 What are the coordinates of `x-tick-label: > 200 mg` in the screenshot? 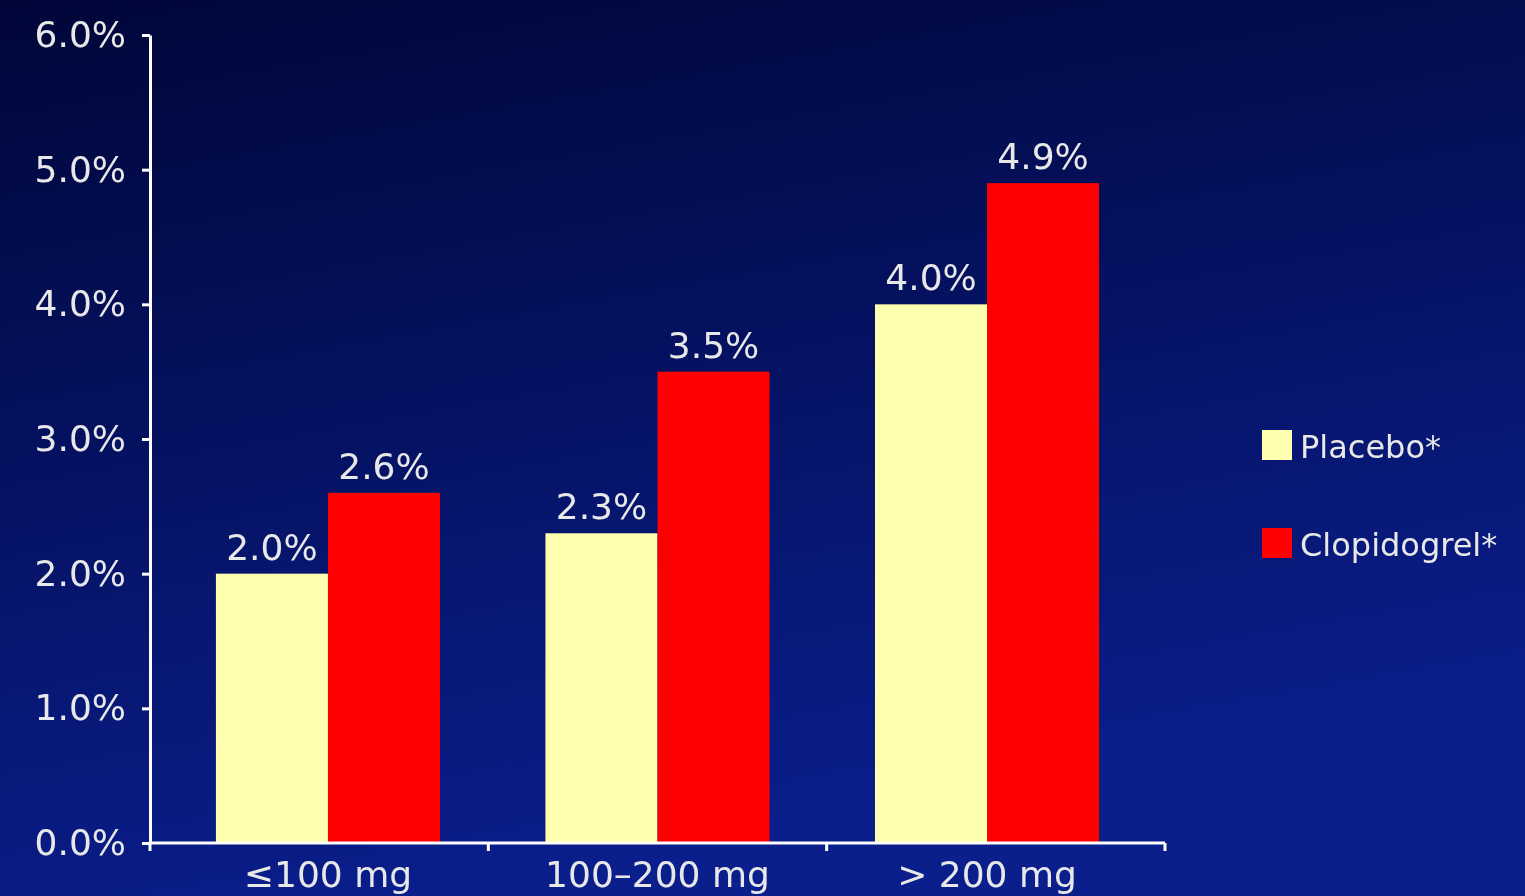 It's located at (987, 874).